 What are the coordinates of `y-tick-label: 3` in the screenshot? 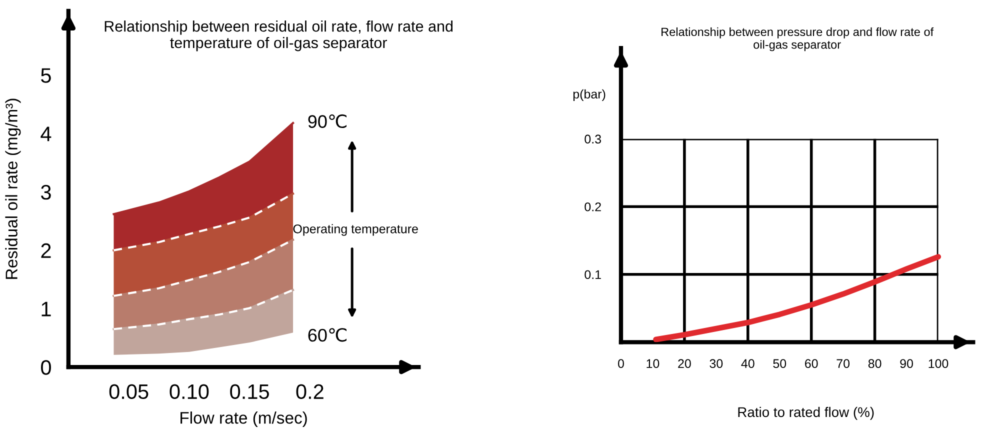 It's located at (45, 192).